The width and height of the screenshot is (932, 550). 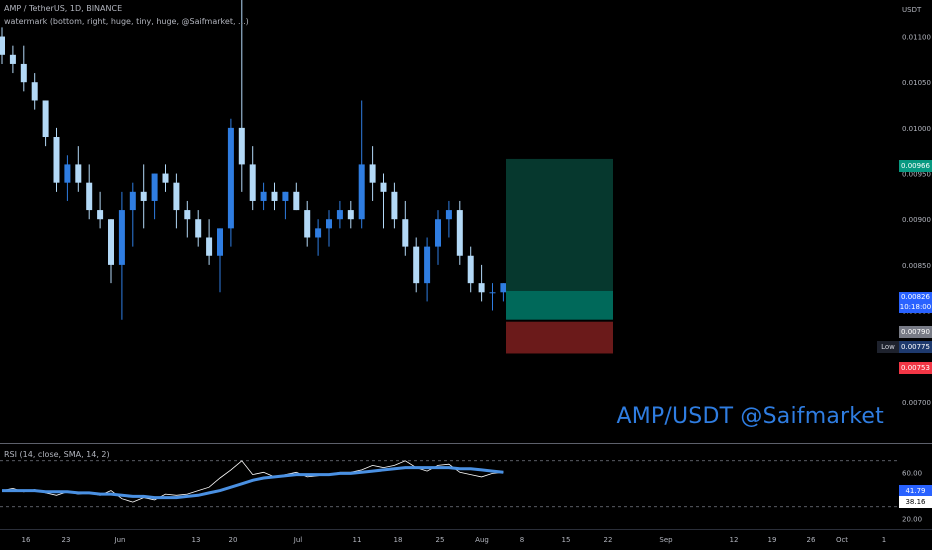 I want to click on watermark-text: AMP/USDT @Saifmarket, so click(x=750, y=416).